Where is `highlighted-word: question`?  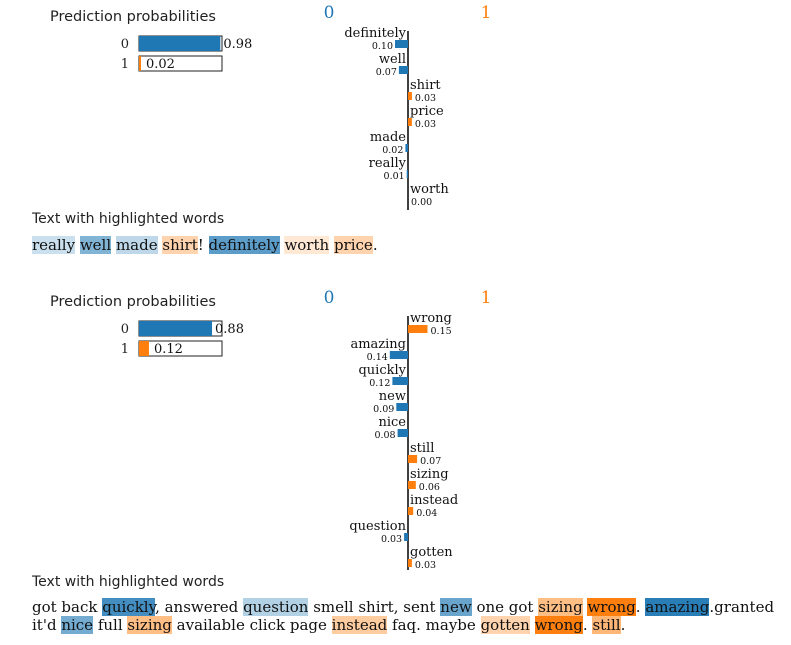 highlighted-word: question is located at coordinates (276, 607).